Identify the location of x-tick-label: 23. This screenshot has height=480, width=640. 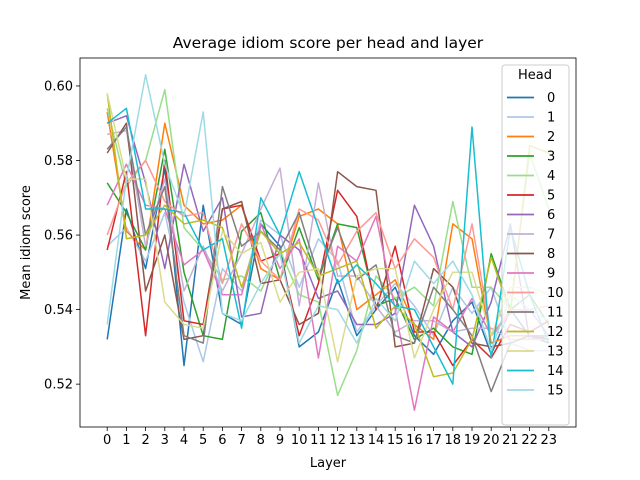
(549, 440).